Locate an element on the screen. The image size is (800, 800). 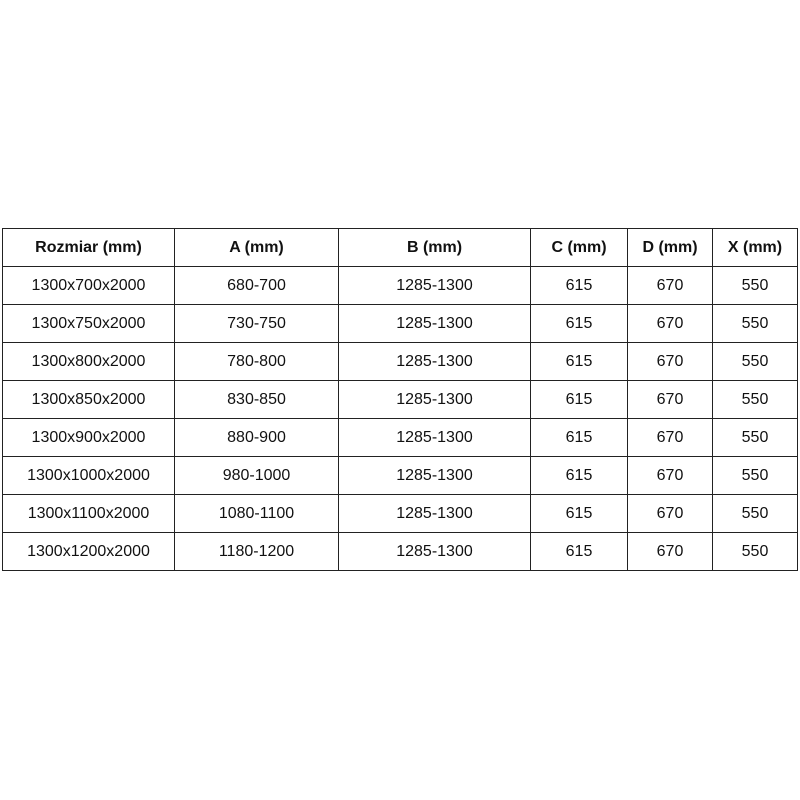
table-row: 1300x1000x2000 980-1000 1285-1300 615 670 550 is located at coordinates (400, 475).